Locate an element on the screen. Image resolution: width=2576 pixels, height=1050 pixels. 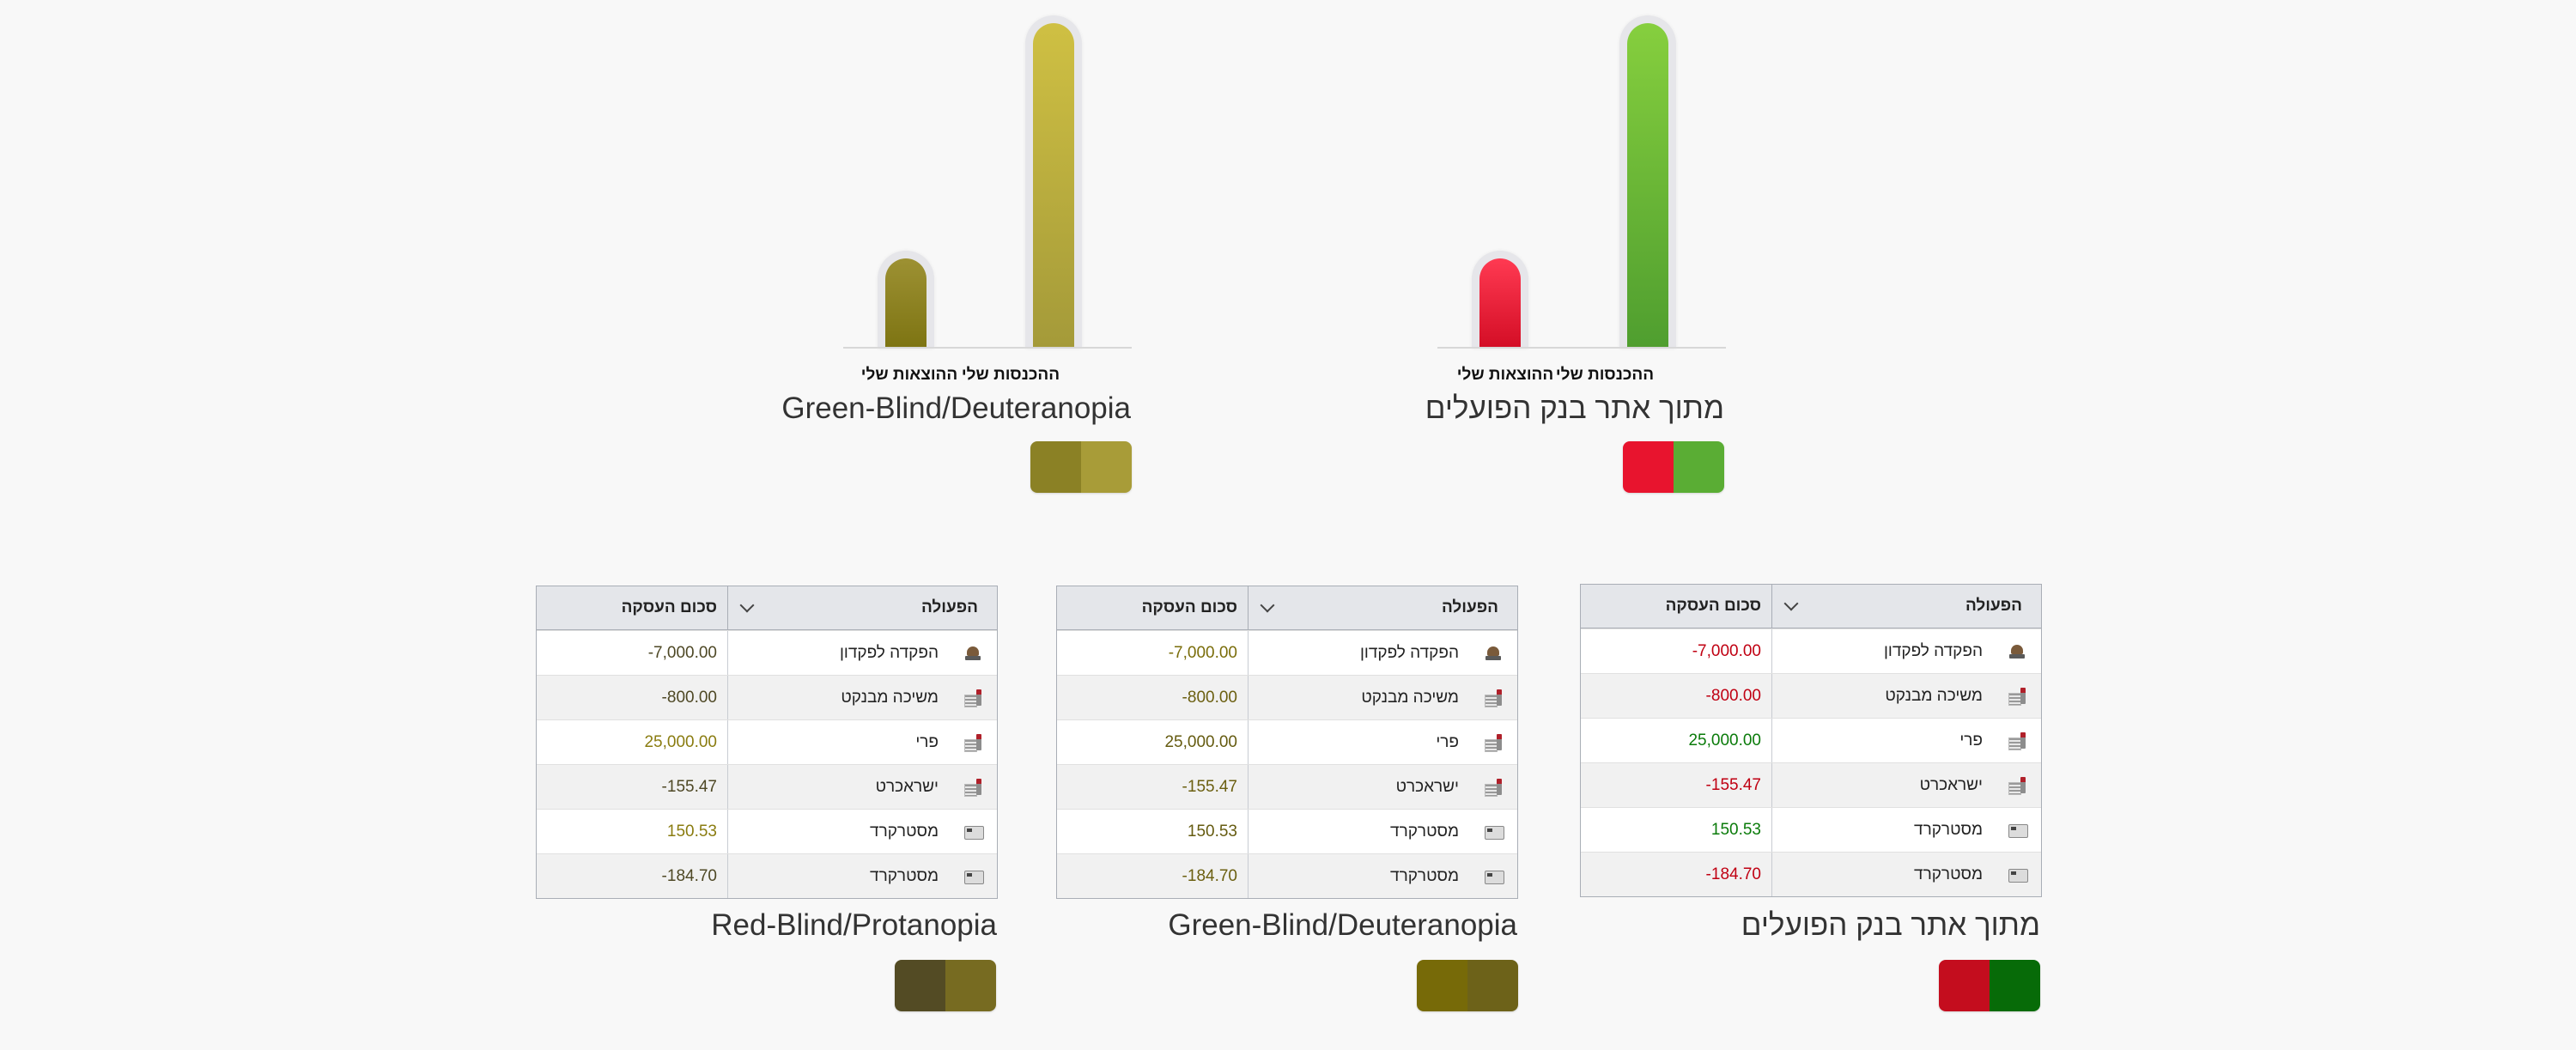
color-swatch-table-original is located at coordinates (1989, 985).